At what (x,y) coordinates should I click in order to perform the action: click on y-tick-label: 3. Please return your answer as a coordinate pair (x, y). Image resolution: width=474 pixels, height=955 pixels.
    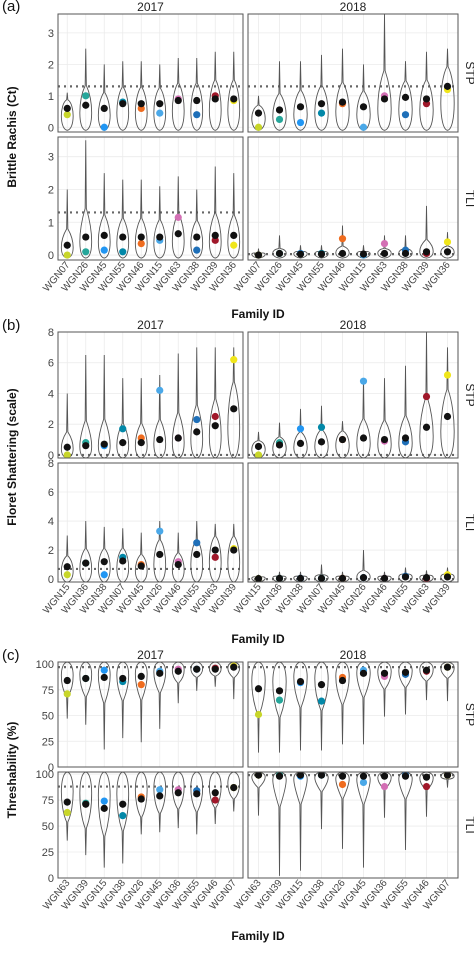
    Looking at the image, I should click on (51, 158).